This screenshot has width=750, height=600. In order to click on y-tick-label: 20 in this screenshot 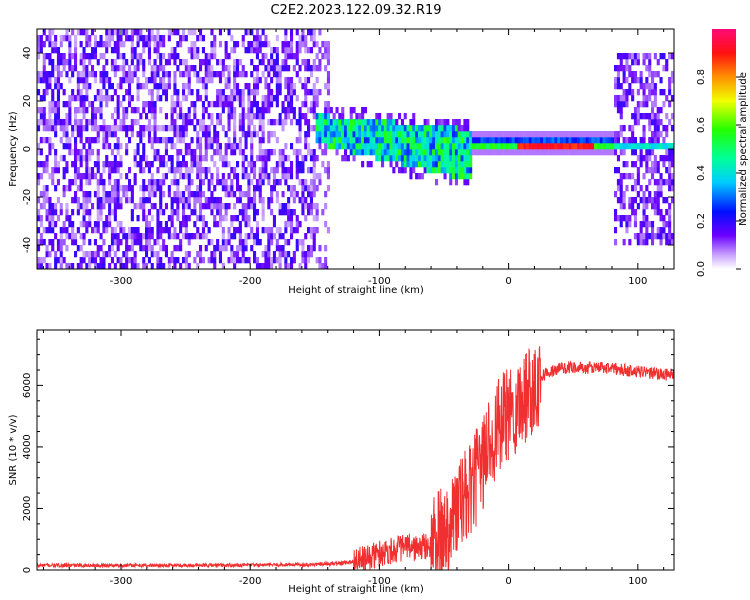, I will do `click(27, 101)`.